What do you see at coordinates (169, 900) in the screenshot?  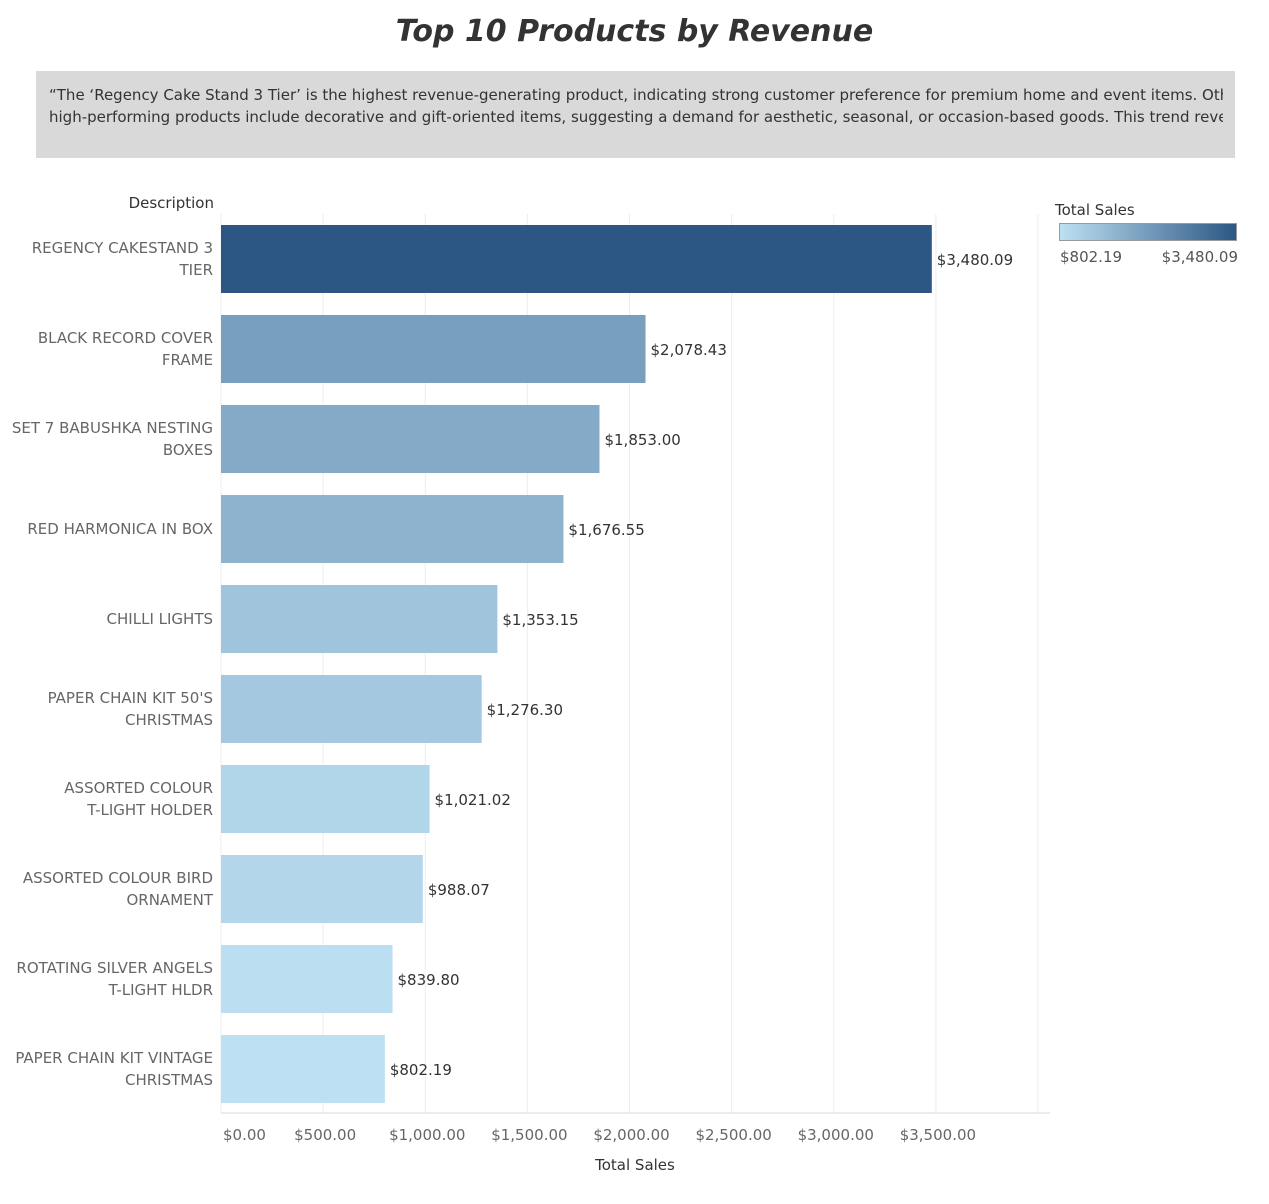 I see `category-label: ORNAMENT` at bounding box center [169, 900].